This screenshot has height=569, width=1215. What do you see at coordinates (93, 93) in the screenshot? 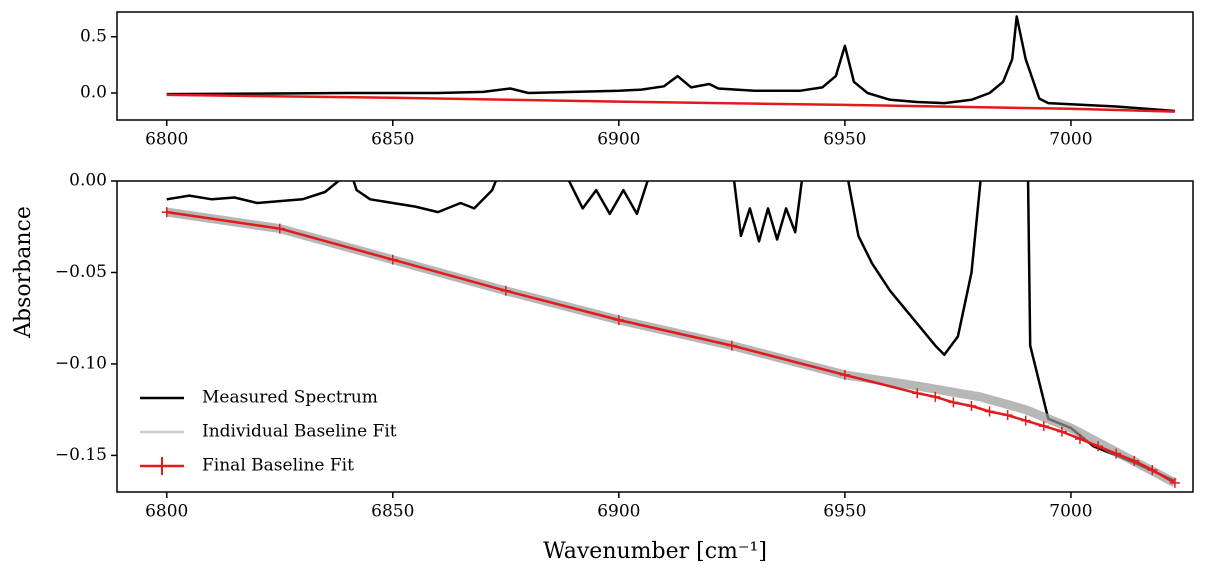
I see `y-tick-label: 0.0` at bounding box center [93, 93].